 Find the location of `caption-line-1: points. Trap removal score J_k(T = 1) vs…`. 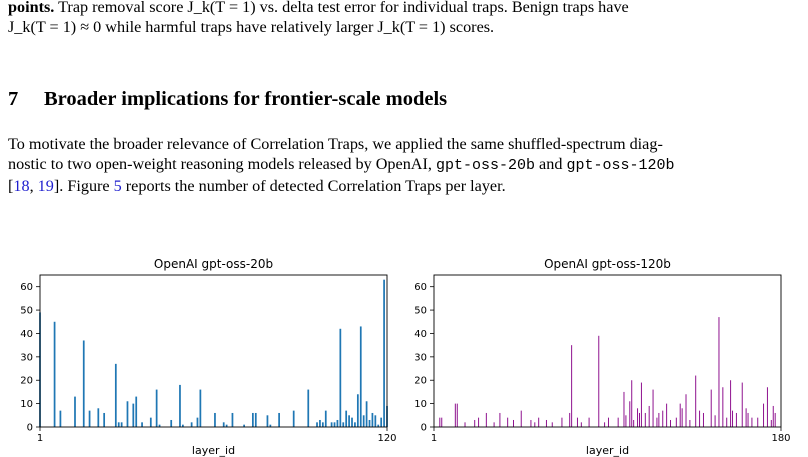

caption-line-1: points. Trap removal score J_k(T = 1) vs… is located at coordinates (406, 8).